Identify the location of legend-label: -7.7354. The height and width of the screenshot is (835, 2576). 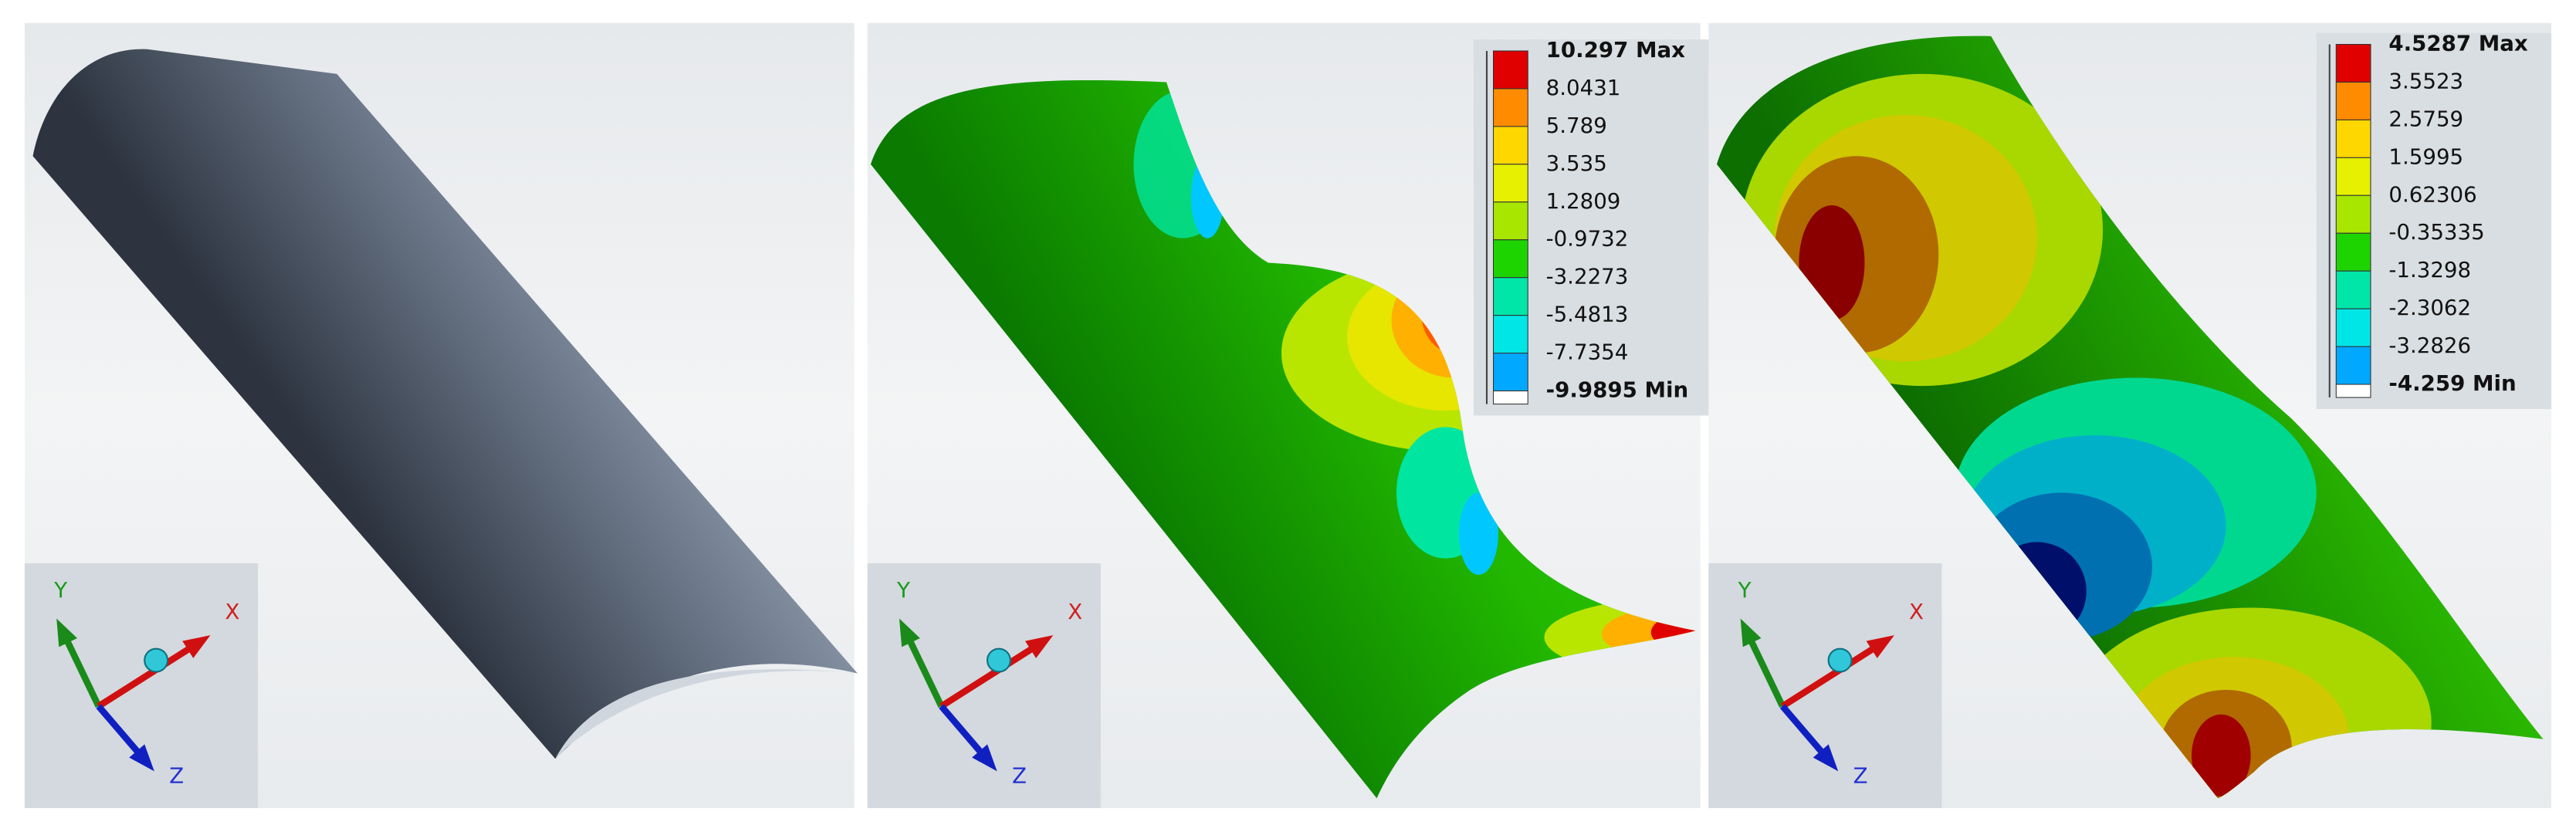
(1588, 352).